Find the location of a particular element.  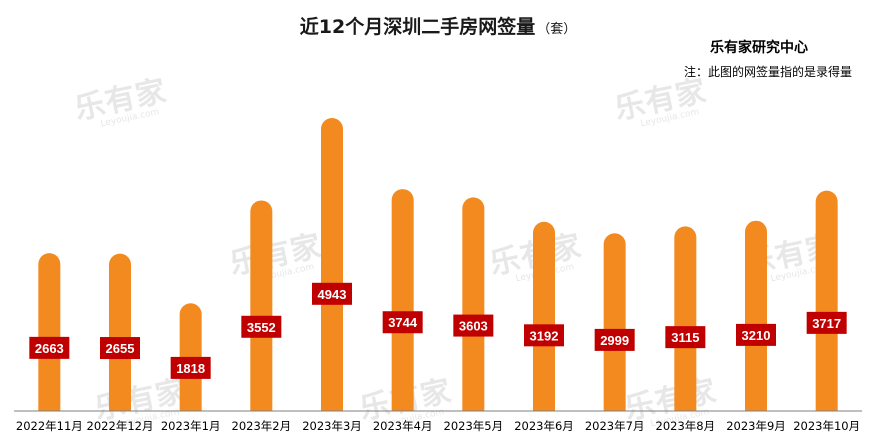

data-label: 3115 is located at coordinates (685, 337).